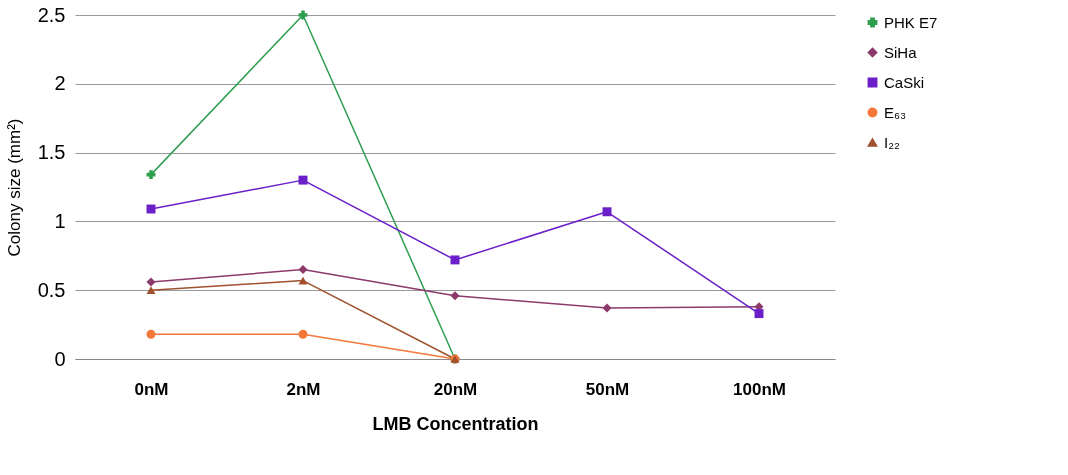  Describe the element at coordinates (51, 289) in the screenshot. I see `y-tick-label: 0.5` at that location.